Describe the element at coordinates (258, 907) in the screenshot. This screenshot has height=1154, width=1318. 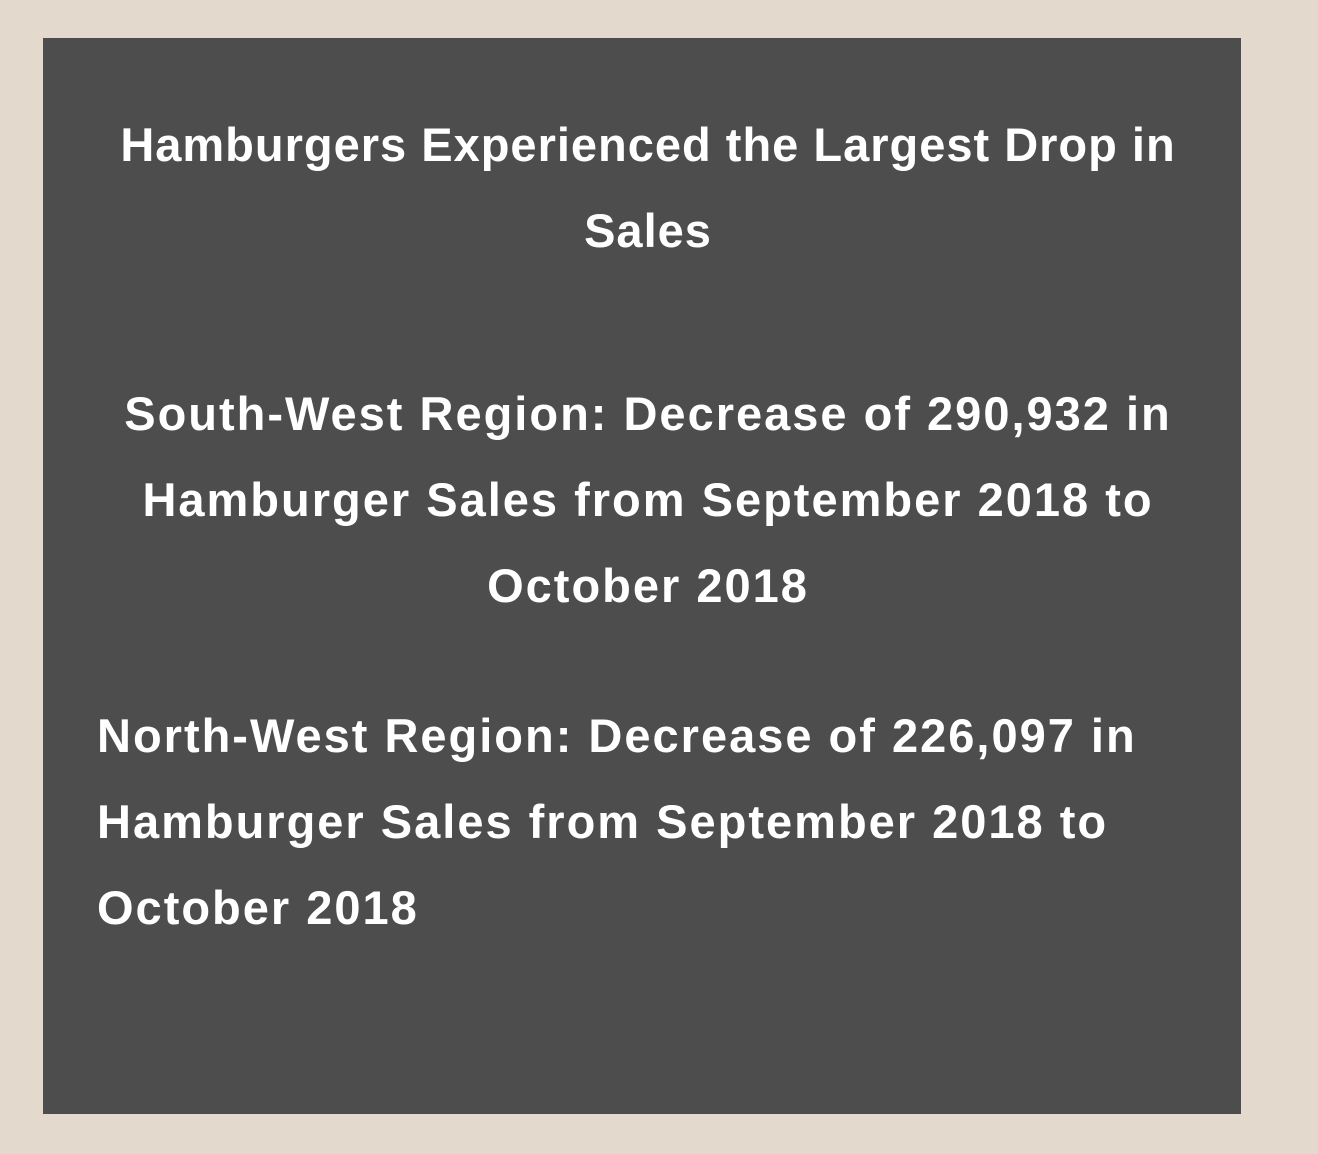
I see `north-west-line-3: October 2018` at that location.